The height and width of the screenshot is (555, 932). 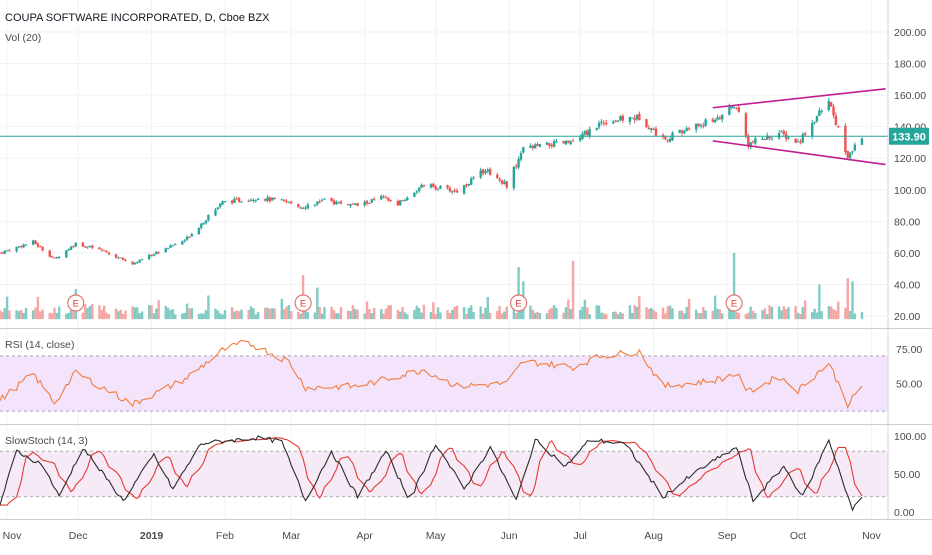 I want to click on rsi-legend: RSI (14, close), so click(x=39, y=345).